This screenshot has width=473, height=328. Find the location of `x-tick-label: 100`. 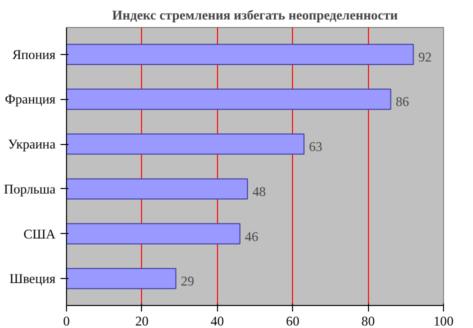

x-tick-label: 100 is located at coordinates (444, 321).